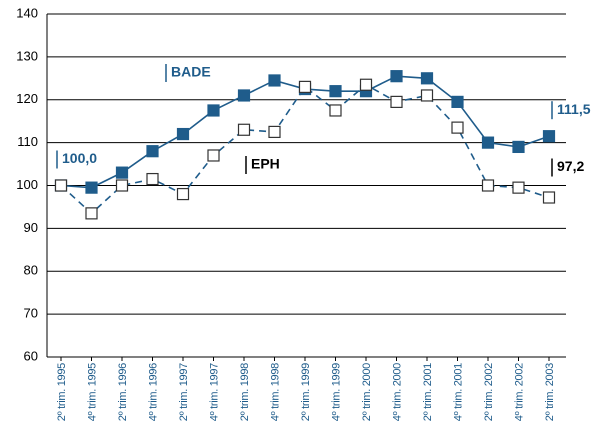 Image resolution: width=601 pixels, height=448 pixels. What do you see at coordinates (79, 158) in the screenshot?
I see `value-label: 100,0` at bounding box center [79, 158].